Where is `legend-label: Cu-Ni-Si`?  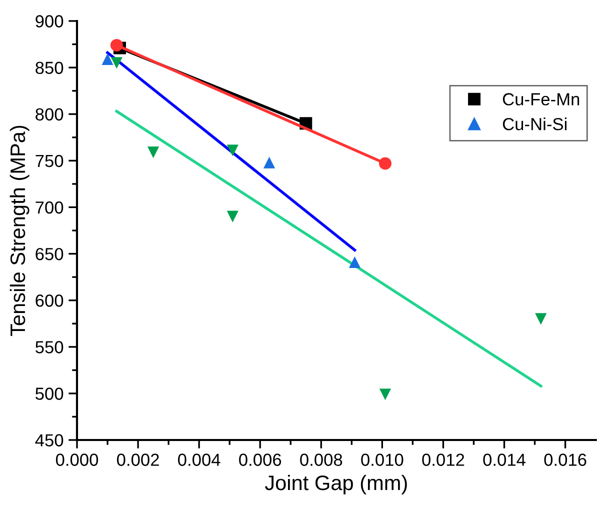 legend-label: Cu-Ni-Si is located at coordinates (534, 124).